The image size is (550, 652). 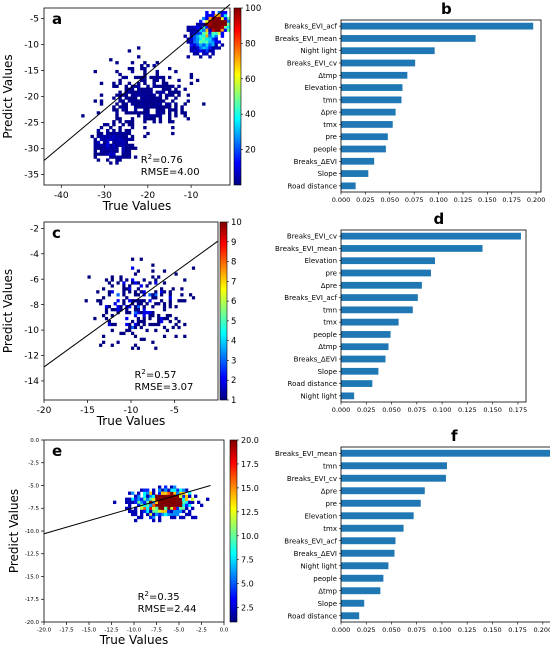 What do you see at coordinates (131, 421) in the screenshot?
I see `x-axis-label: True Values` at bounding box center [131, 421].